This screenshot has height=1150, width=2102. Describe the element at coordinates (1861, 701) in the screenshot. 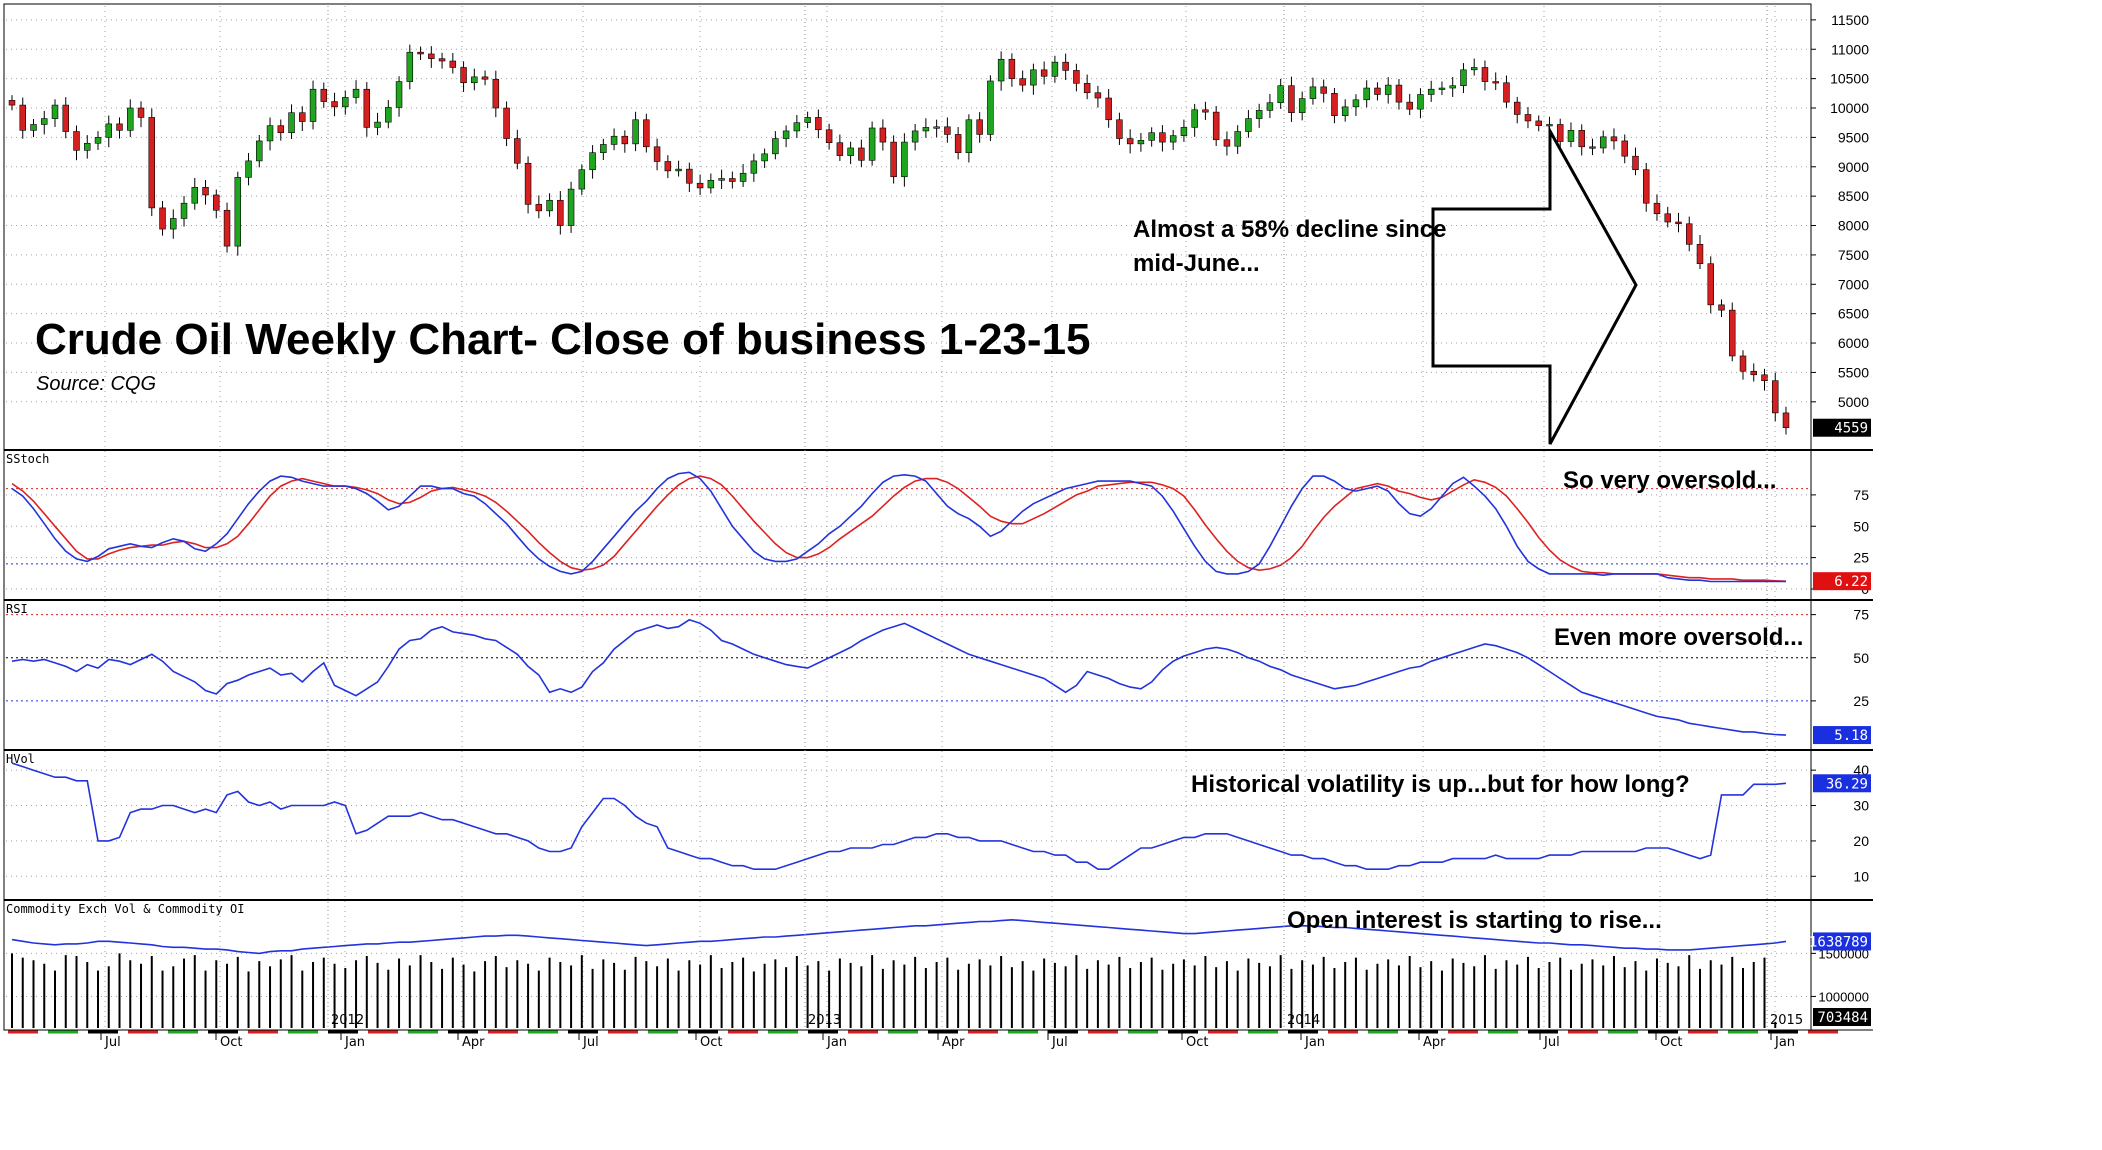

I see `y-tick-label: 25` at that location.